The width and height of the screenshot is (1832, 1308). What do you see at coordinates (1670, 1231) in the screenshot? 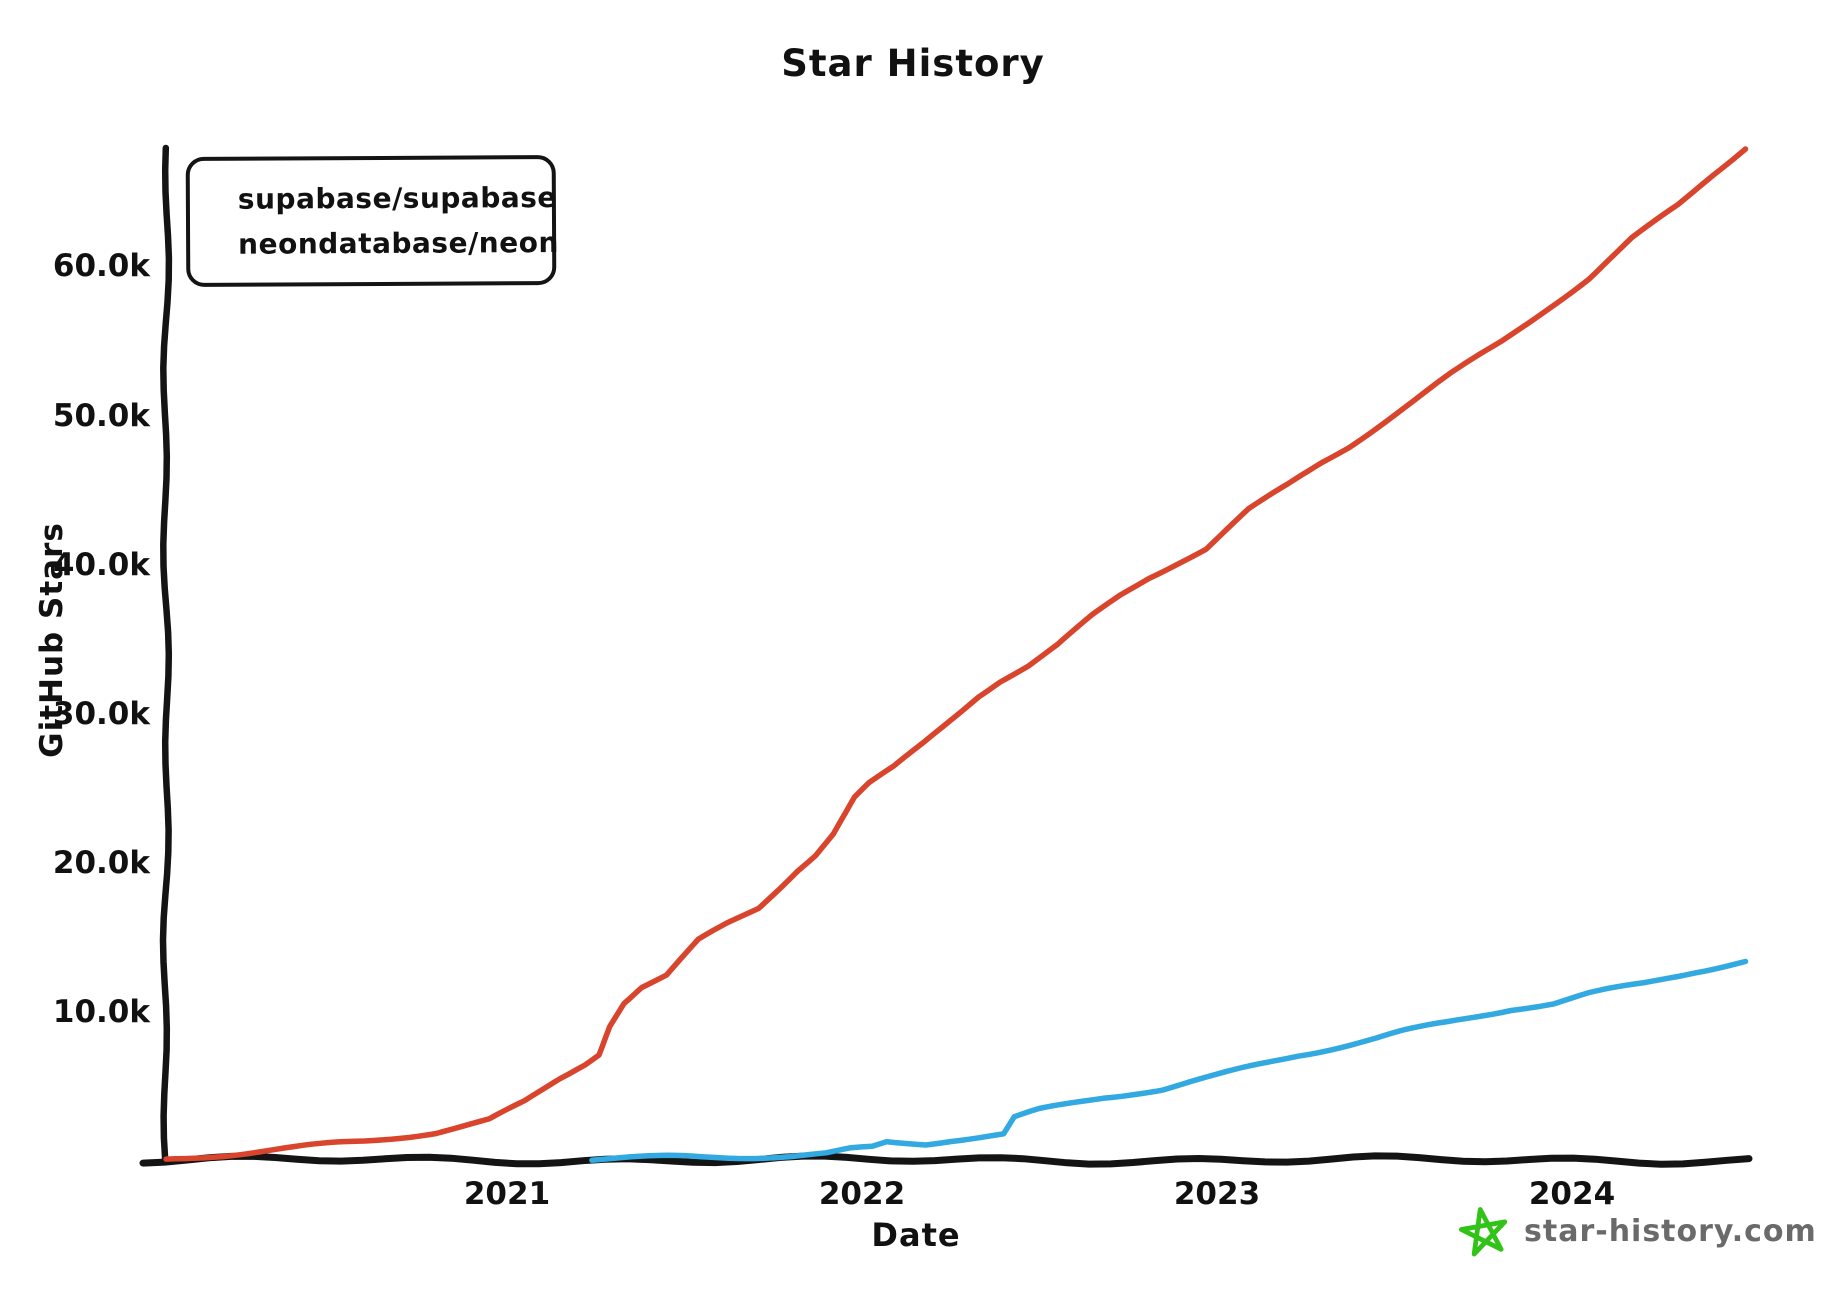
I see `watermark-text: star-history.com` at bounding box center [1670, 1231].